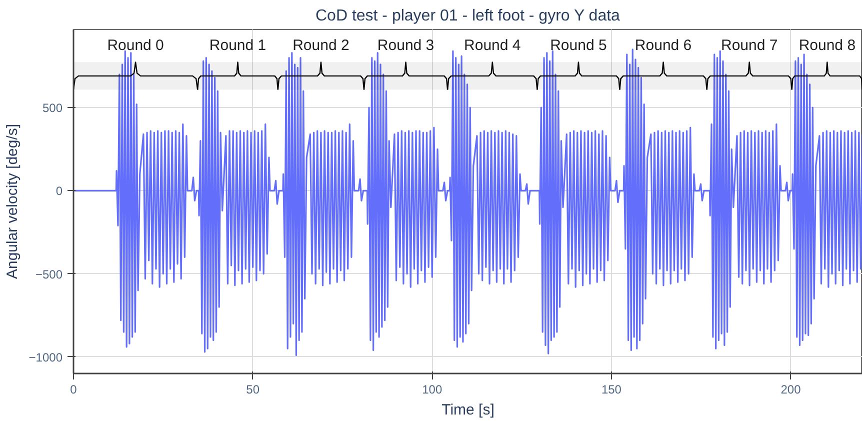  What do you see at coordinates (432, 389) in the screenshot?
I see `x-tick-label: 100` at bounding box center [432, 389].